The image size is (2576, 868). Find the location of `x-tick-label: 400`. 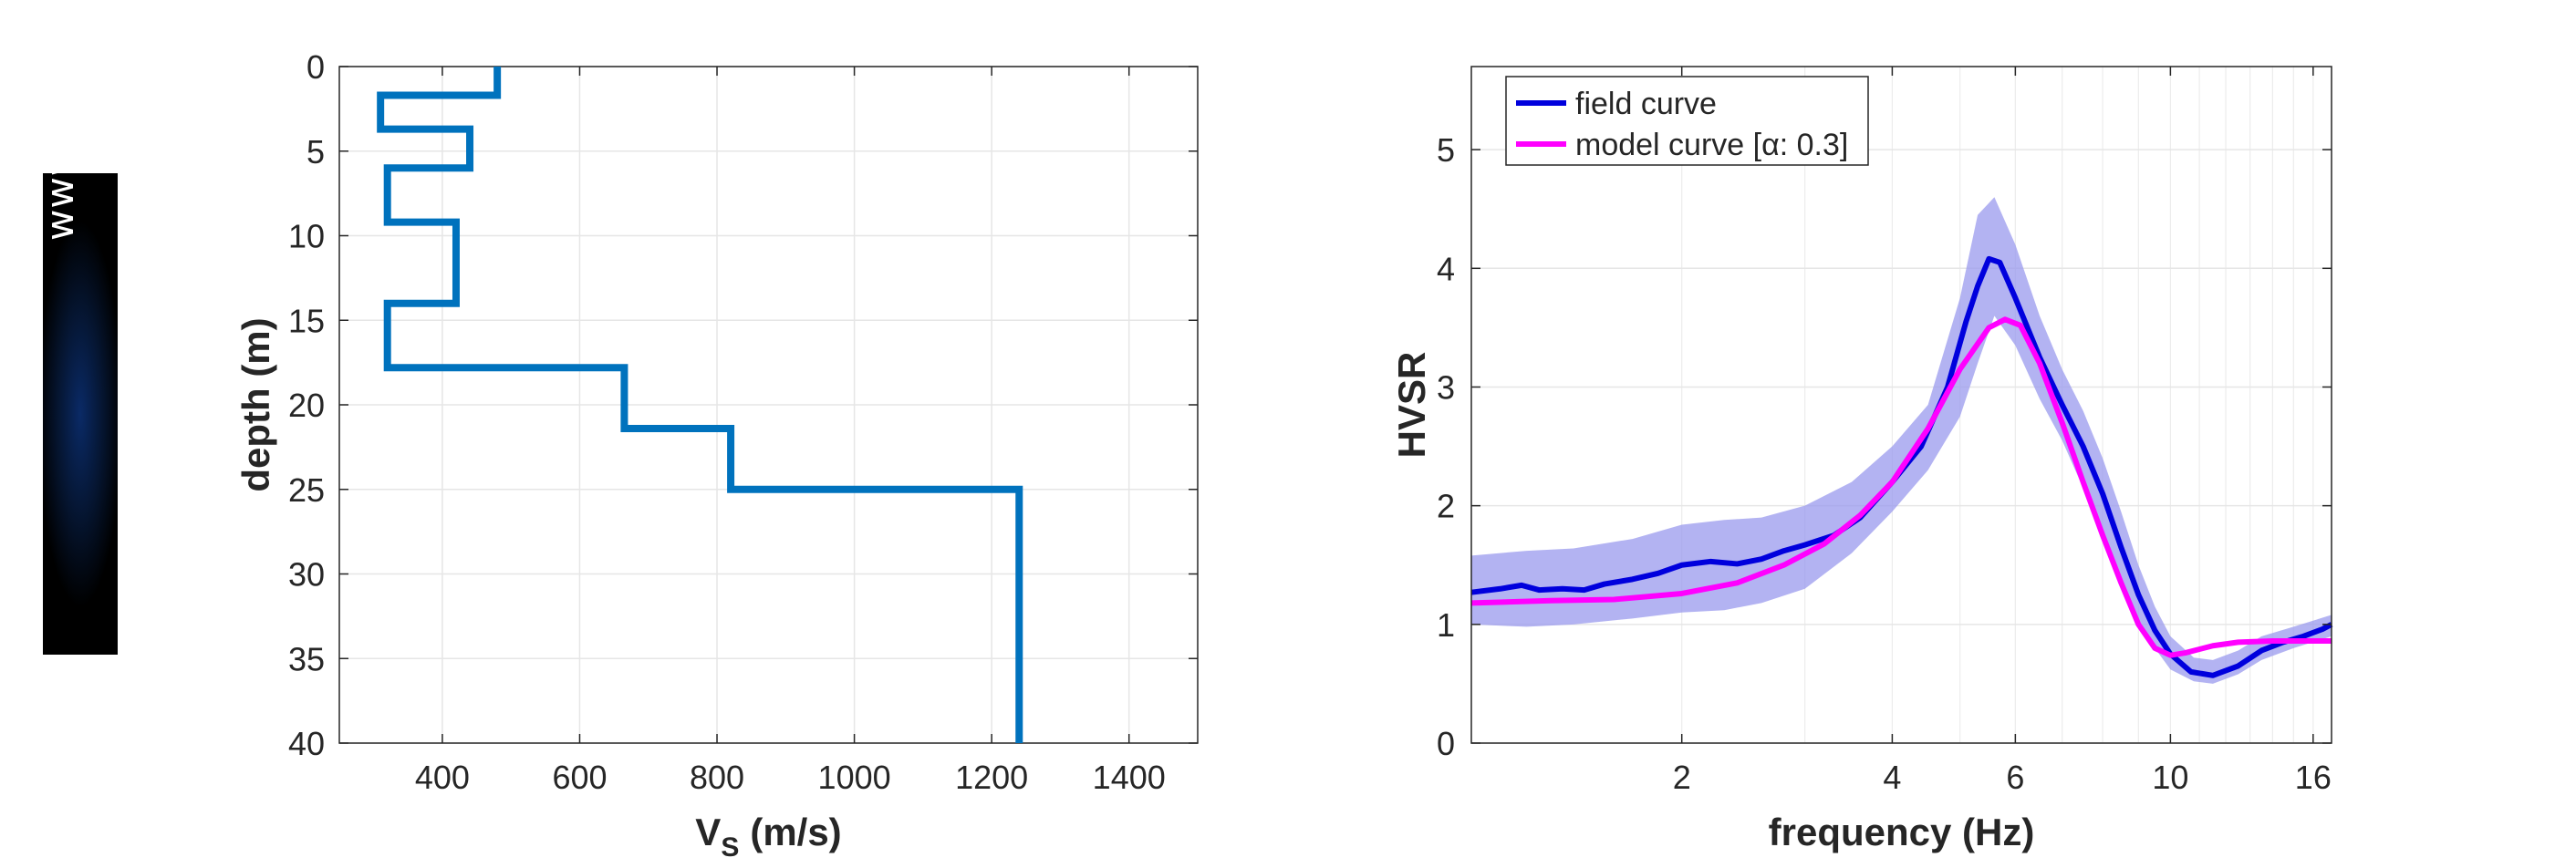

x-tick-label: 400 is located at coordinates (442, 777).